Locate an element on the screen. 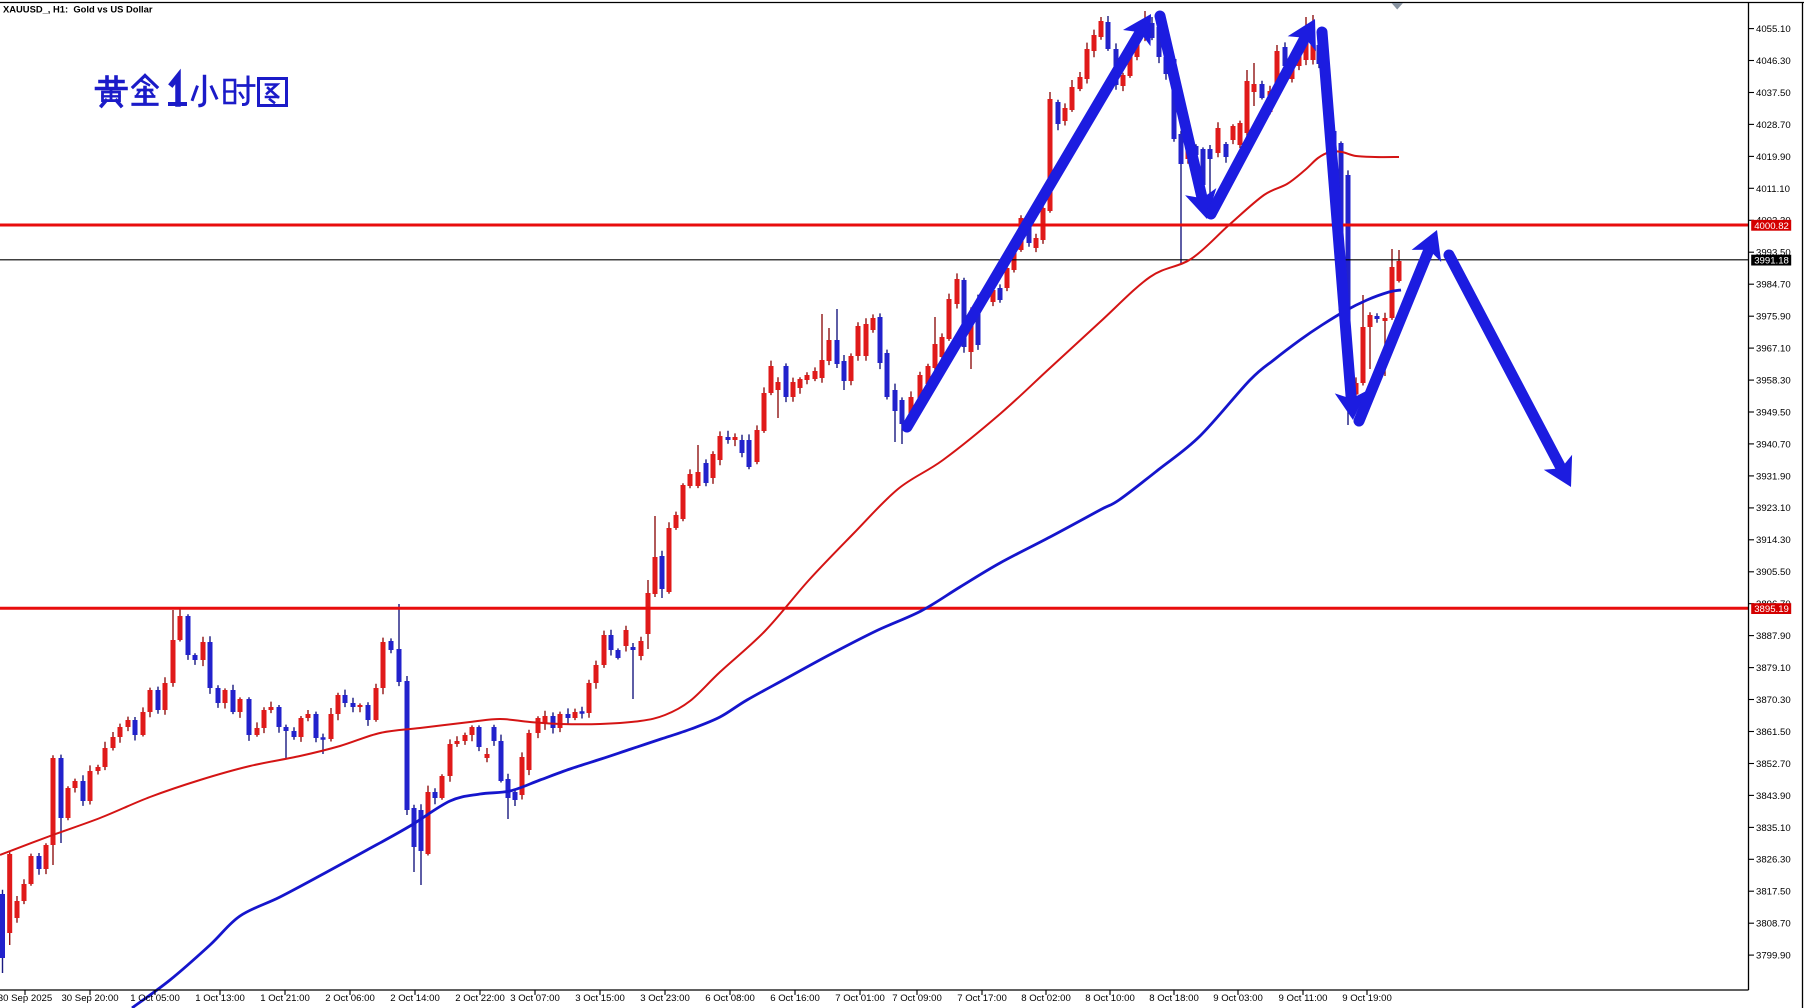 This screenshot has height=1008, width=1804. svg-text: 2 Oct 06:00 is located at coordinates (350, 998).